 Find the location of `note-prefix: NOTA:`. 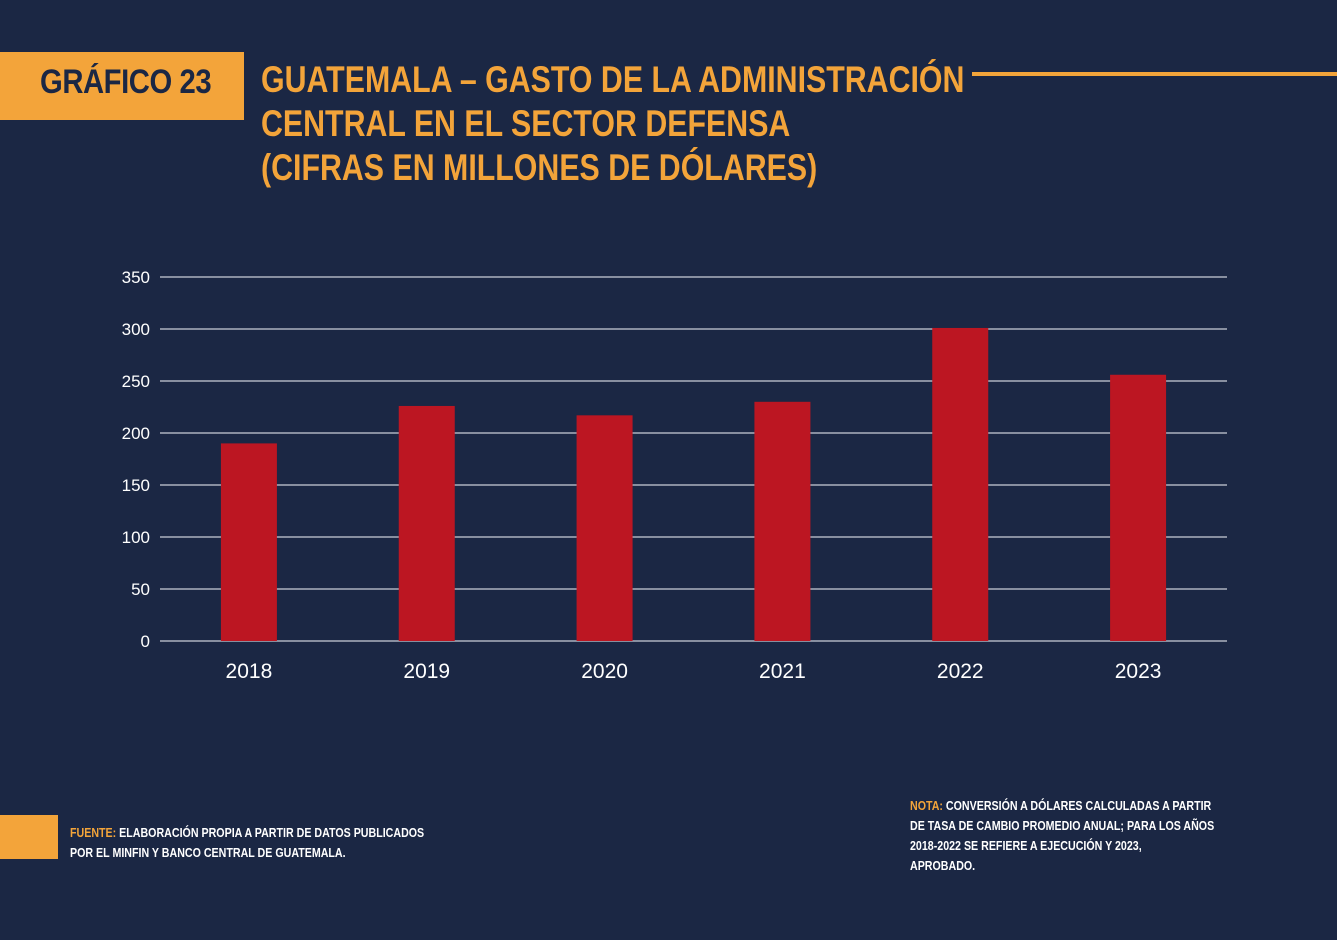

note-prefix: NOTA: is located at coordinates (926, 805).